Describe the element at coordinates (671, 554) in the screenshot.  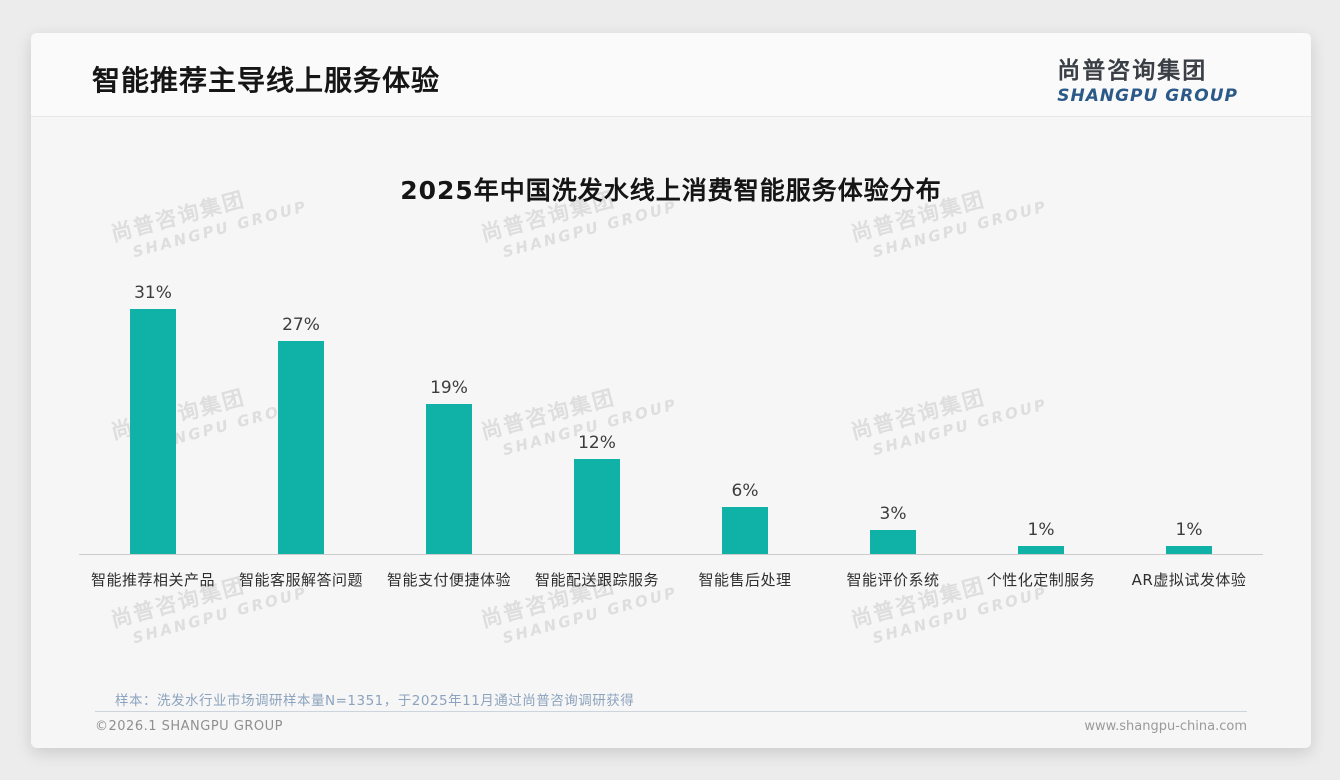
I see `x-axis-line` at that location.